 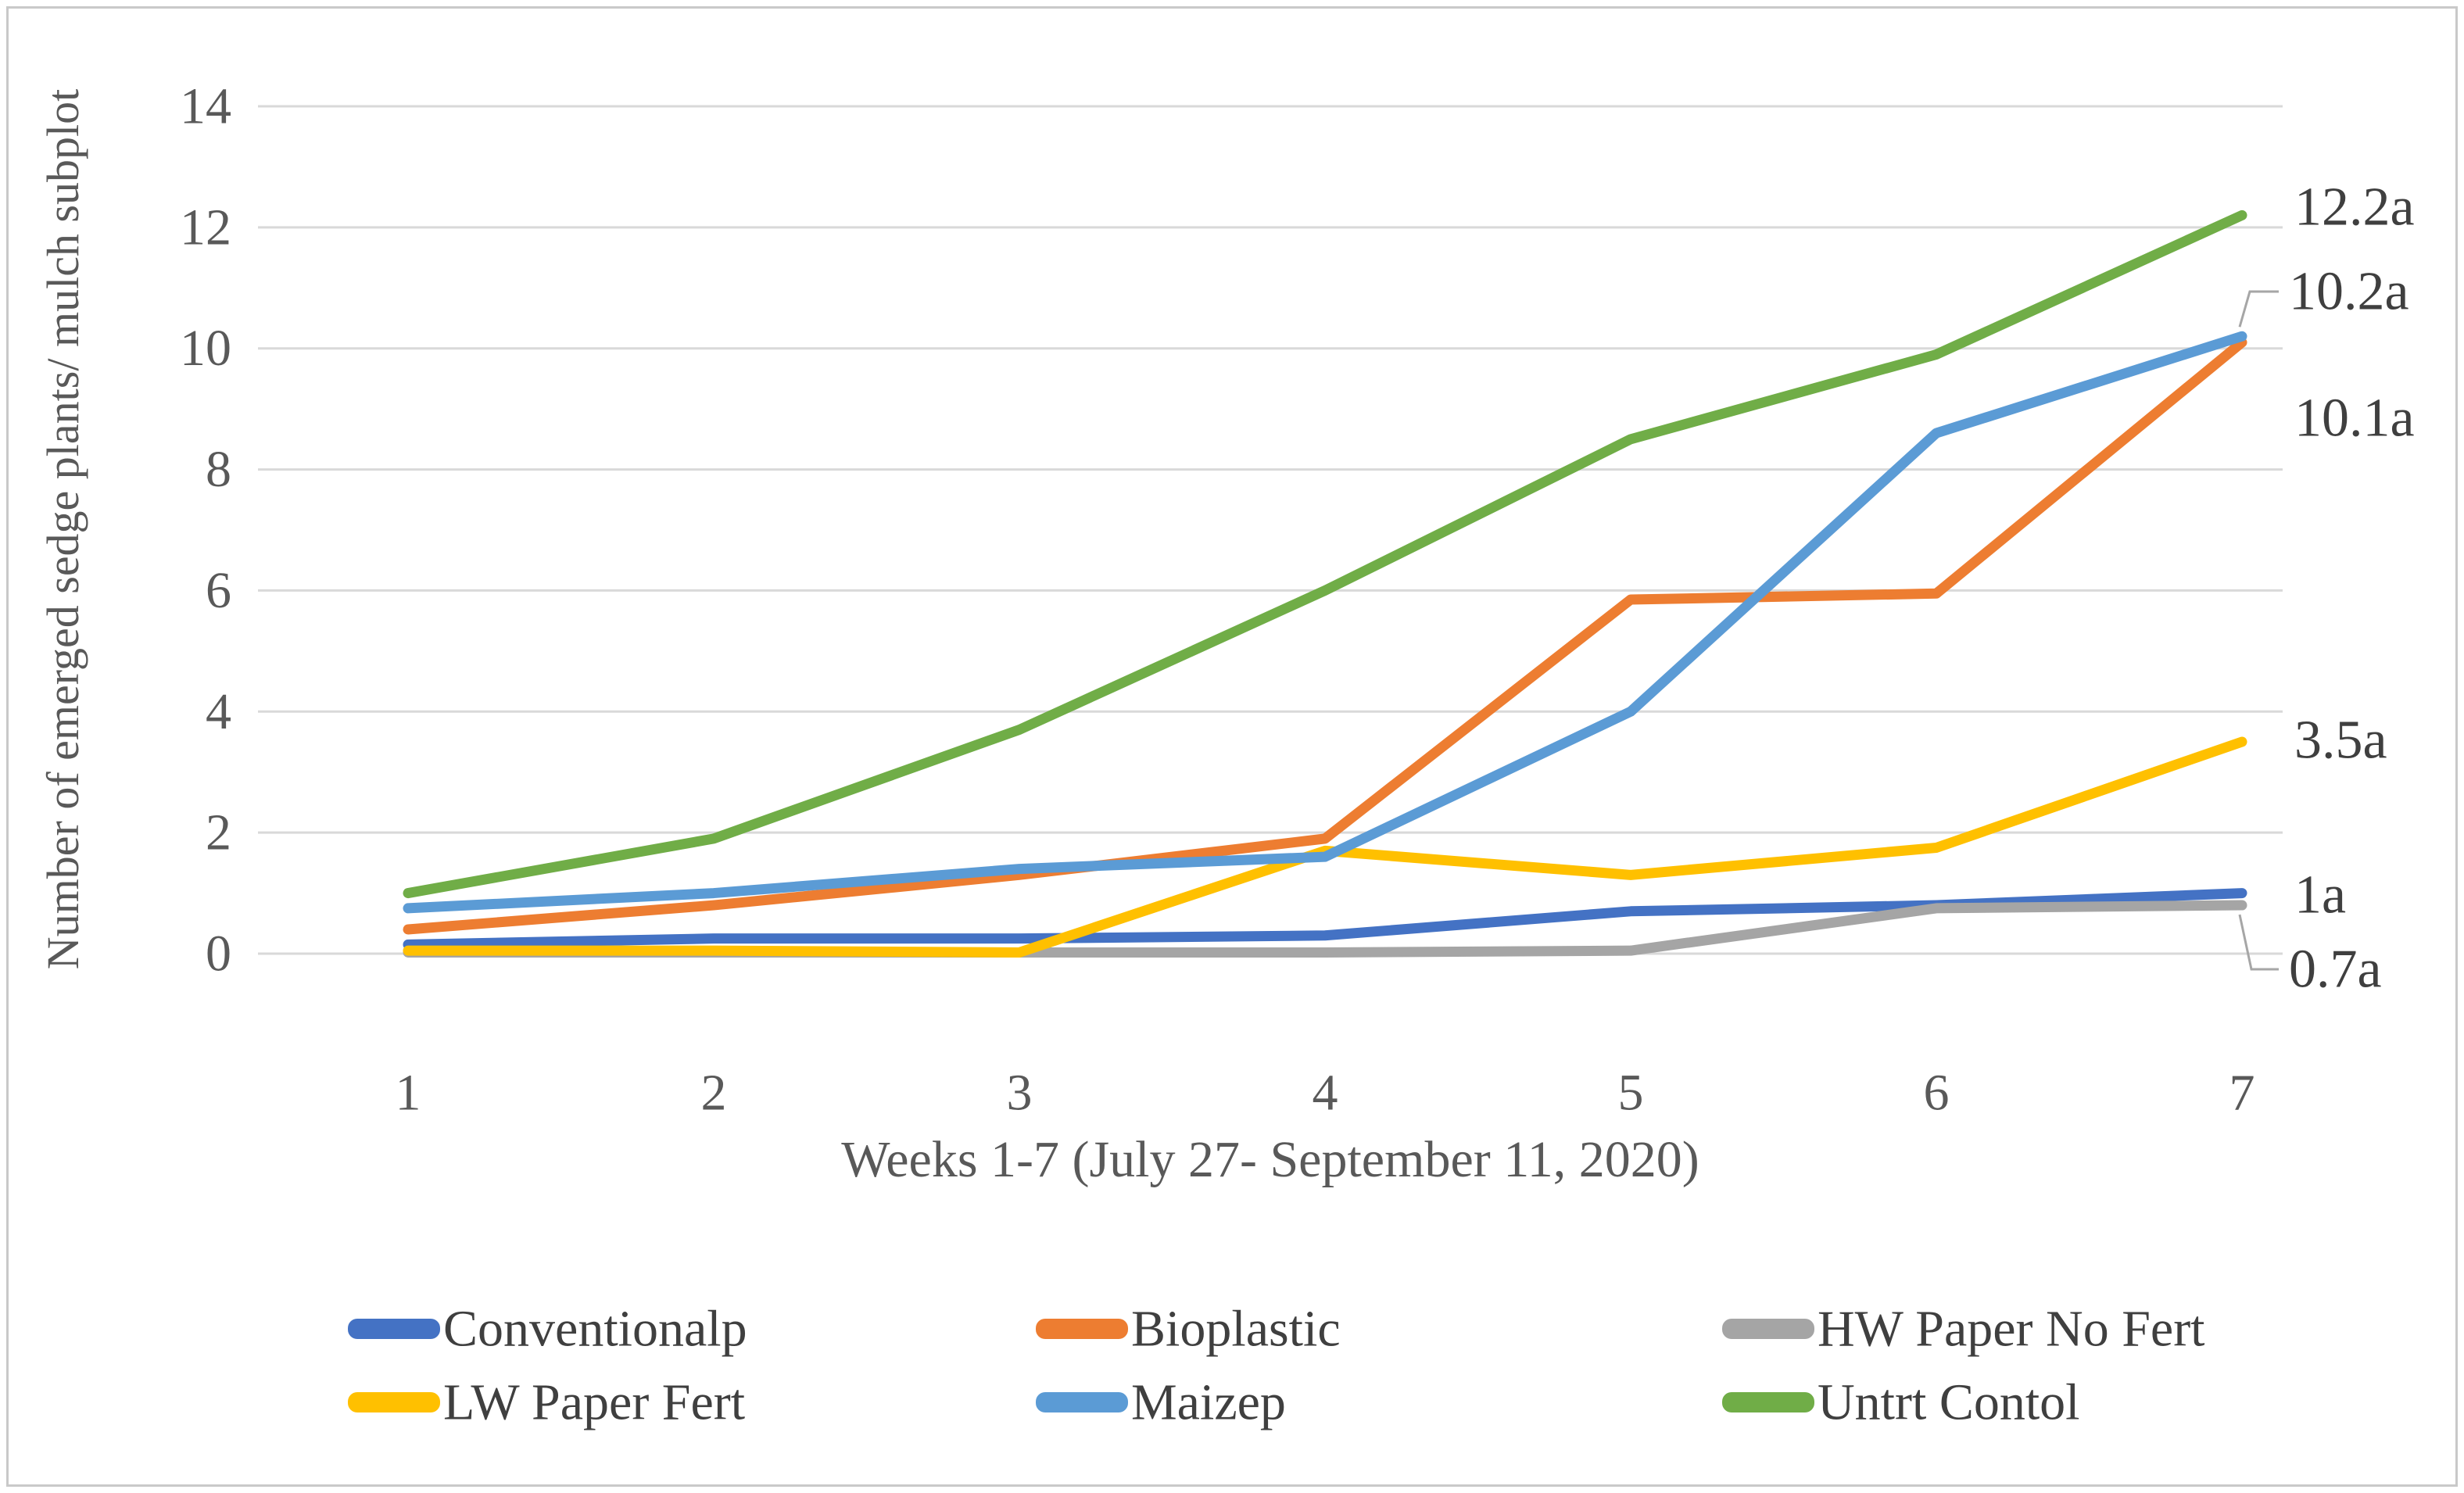 I want to click on legend-label-maizep: Maizep, so click(x=1209, y=1402).